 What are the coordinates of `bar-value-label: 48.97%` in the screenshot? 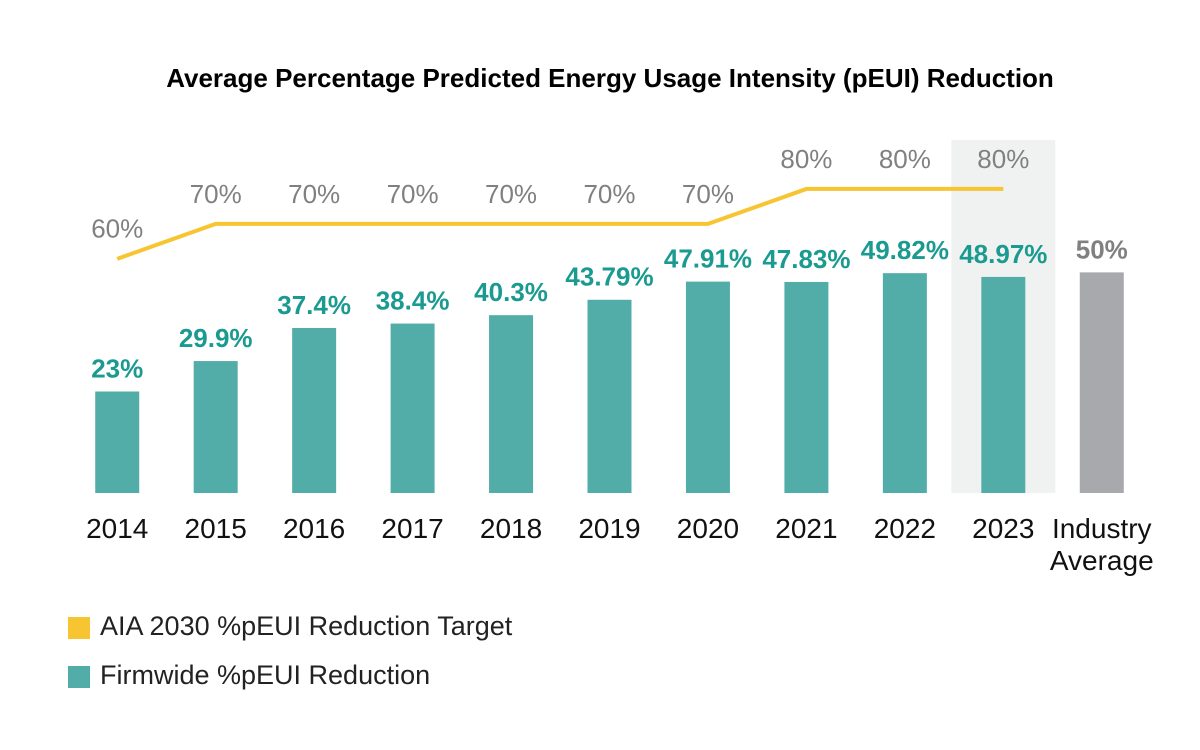 It's located at (1003, 254).